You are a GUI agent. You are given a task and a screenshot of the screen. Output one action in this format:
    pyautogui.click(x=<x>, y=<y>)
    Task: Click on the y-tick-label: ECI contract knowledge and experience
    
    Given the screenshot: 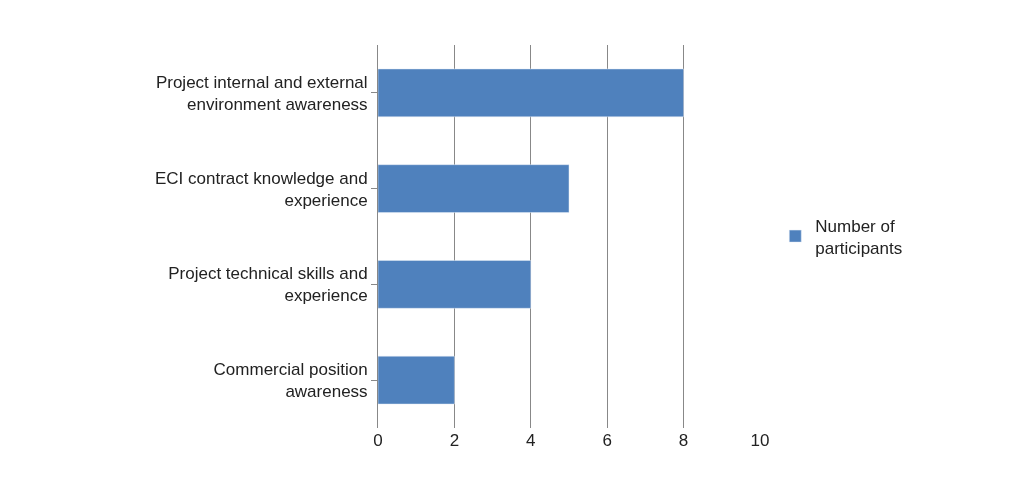 What is the action you would take?
    pyautogui.click(x=261, y=189)
    